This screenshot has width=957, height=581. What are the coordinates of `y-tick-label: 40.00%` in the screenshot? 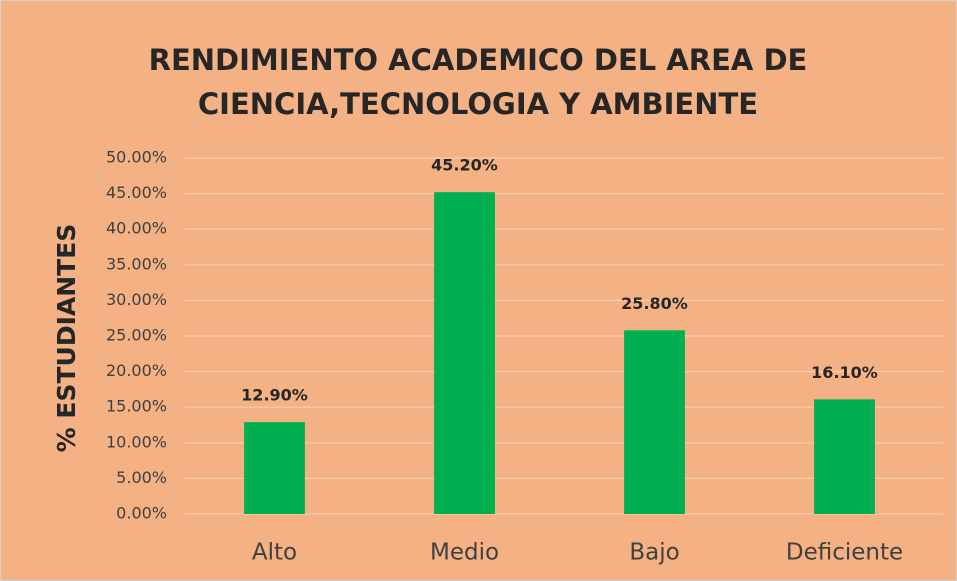 It's located at (136, 228).